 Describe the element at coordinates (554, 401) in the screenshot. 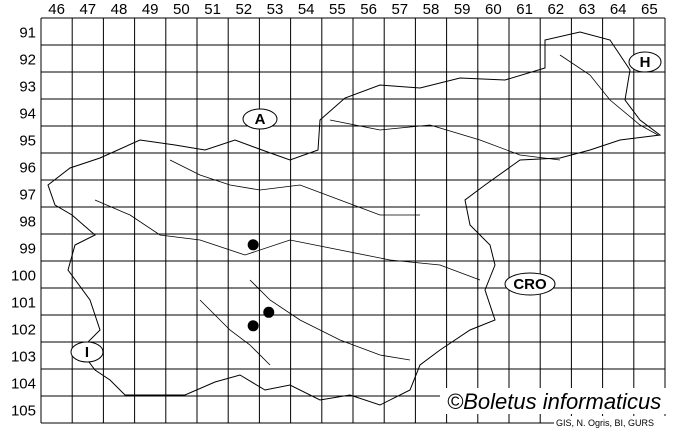

I see `copyright-text: ©Boletus informaticus` at that location.